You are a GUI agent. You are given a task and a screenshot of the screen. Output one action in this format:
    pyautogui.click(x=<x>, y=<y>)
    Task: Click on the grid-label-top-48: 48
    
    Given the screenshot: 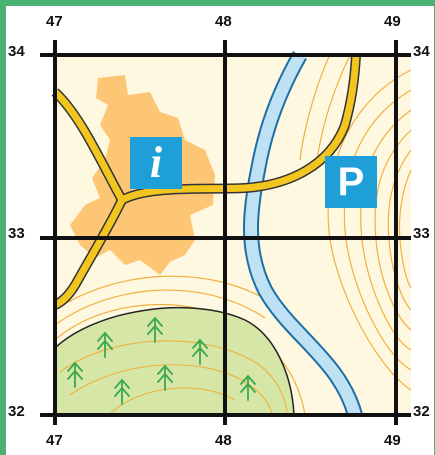 What is the action you would take?
    pyautogui.click(x=223, y=21)
    